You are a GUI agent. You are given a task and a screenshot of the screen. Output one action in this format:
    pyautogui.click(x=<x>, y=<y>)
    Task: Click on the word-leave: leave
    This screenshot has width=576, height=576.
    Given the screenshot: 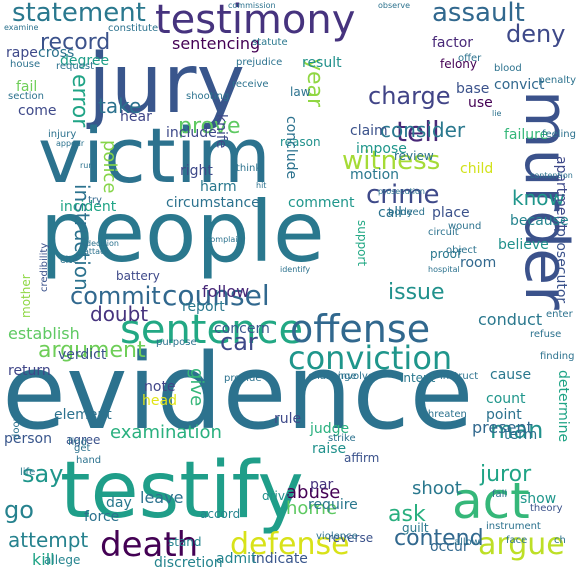 What is the action you would take?
    pyautogui.click(x=162, y=497)
    